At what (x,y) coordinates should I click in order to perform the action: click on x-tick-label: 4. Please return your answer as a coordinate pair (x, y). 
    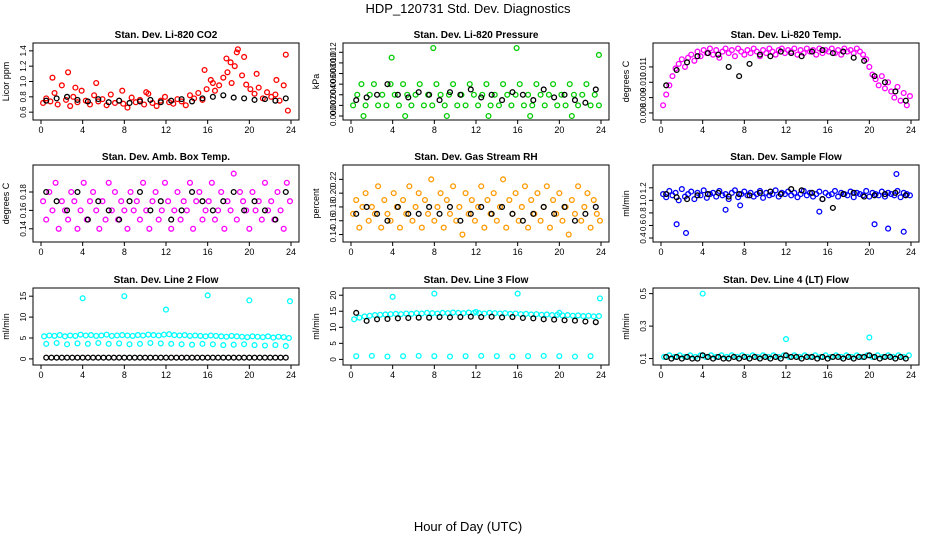
    Looking at the image, I should click on (82, 130).